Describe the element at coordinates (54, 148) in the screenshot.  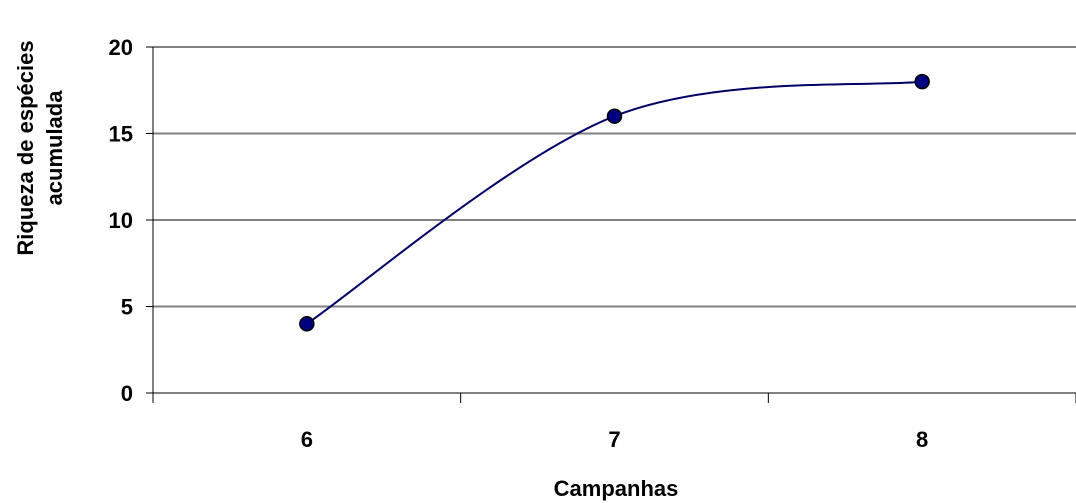
I see `y-axis-title-line-2: acumulada` at that location.